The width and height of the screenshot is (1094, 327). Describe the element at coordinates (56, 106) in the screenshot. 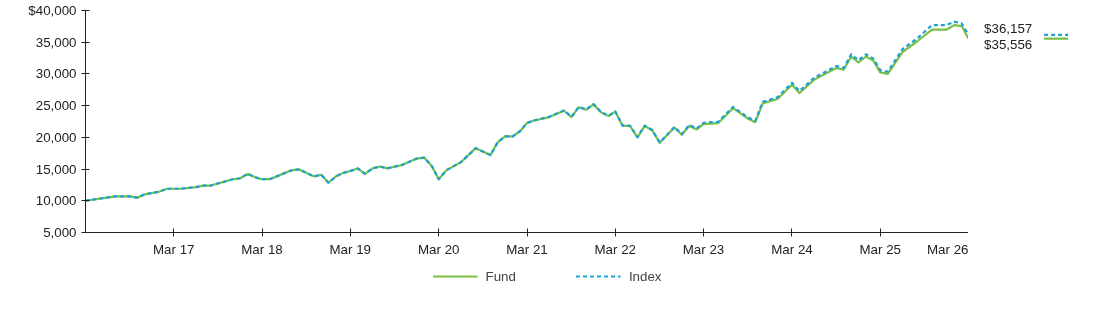

I see `y-tick-label: 25,000` at that location.